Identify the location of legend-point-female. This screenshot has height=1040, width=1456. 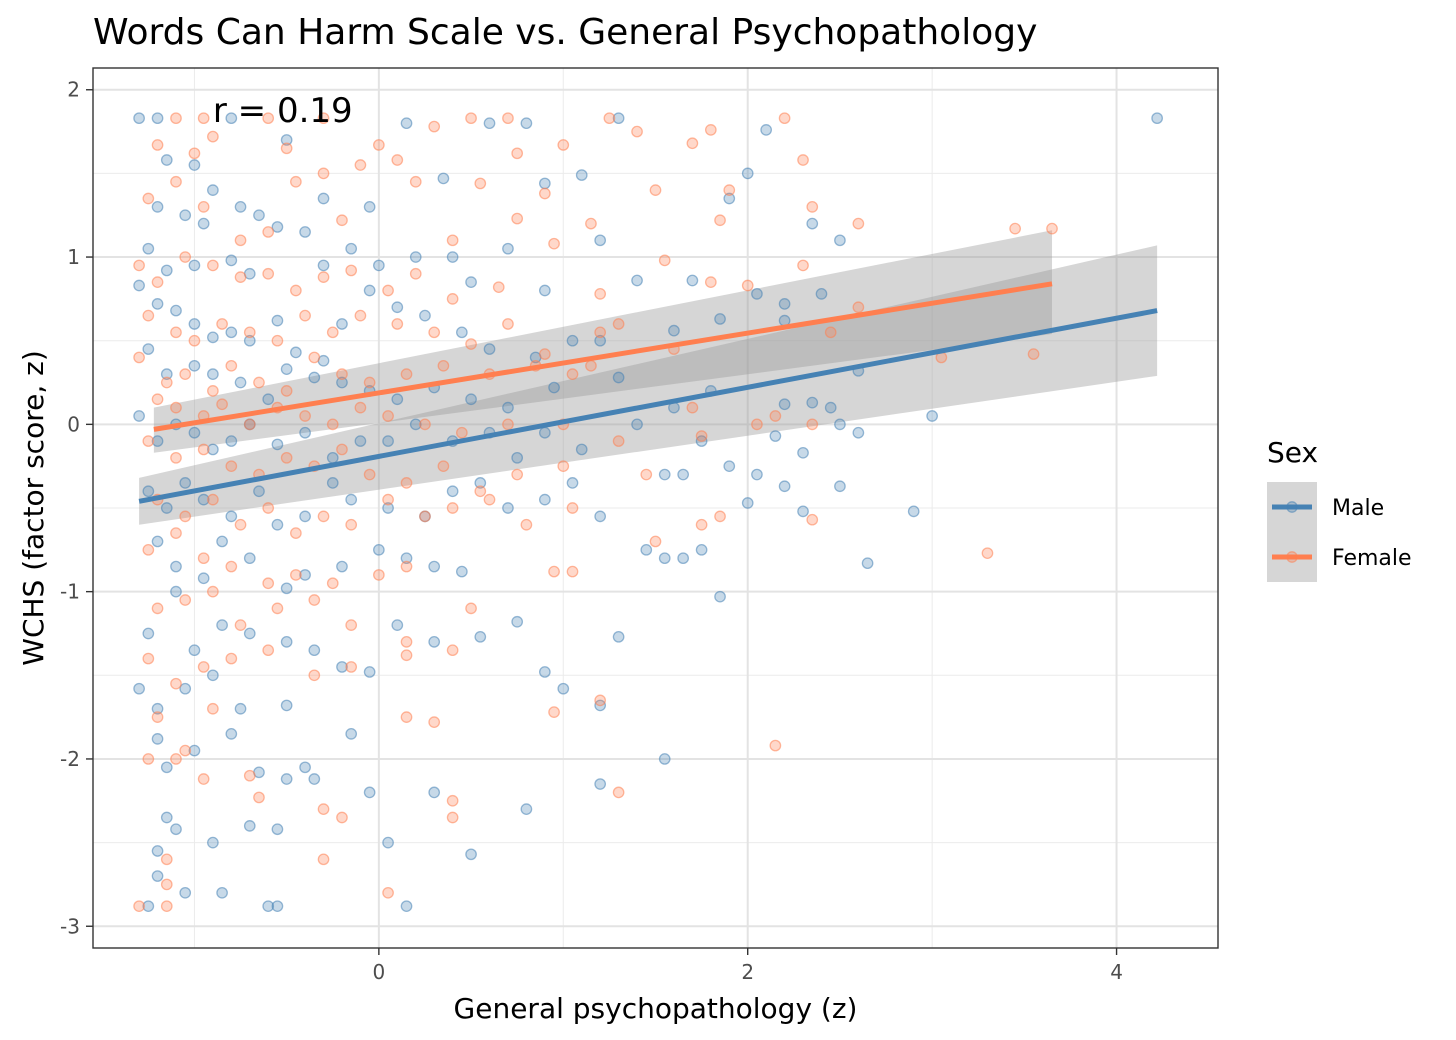
(1292, 557).